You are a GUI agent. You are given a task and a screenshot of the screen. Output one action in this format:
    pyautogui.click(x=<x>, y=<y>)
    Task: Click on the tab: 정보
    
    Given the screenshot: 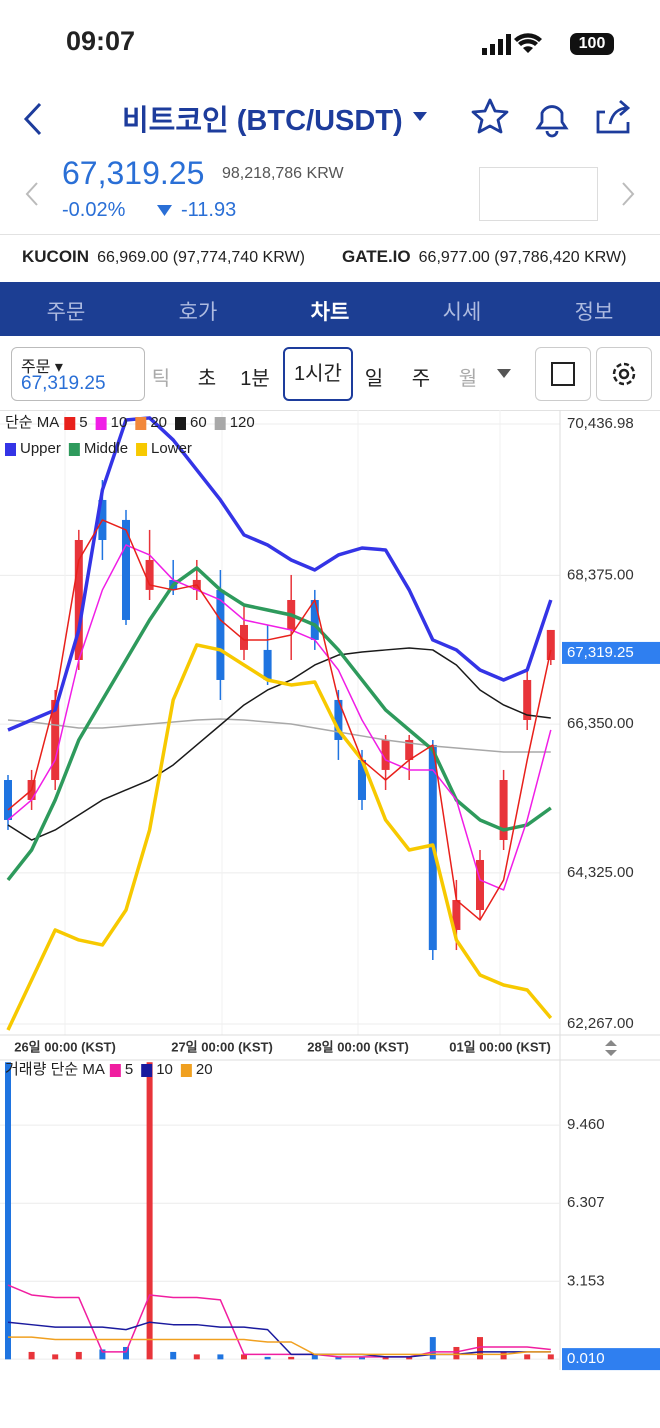 What is the action you would take?
    pyautogui.click(x=594, y=312)
    